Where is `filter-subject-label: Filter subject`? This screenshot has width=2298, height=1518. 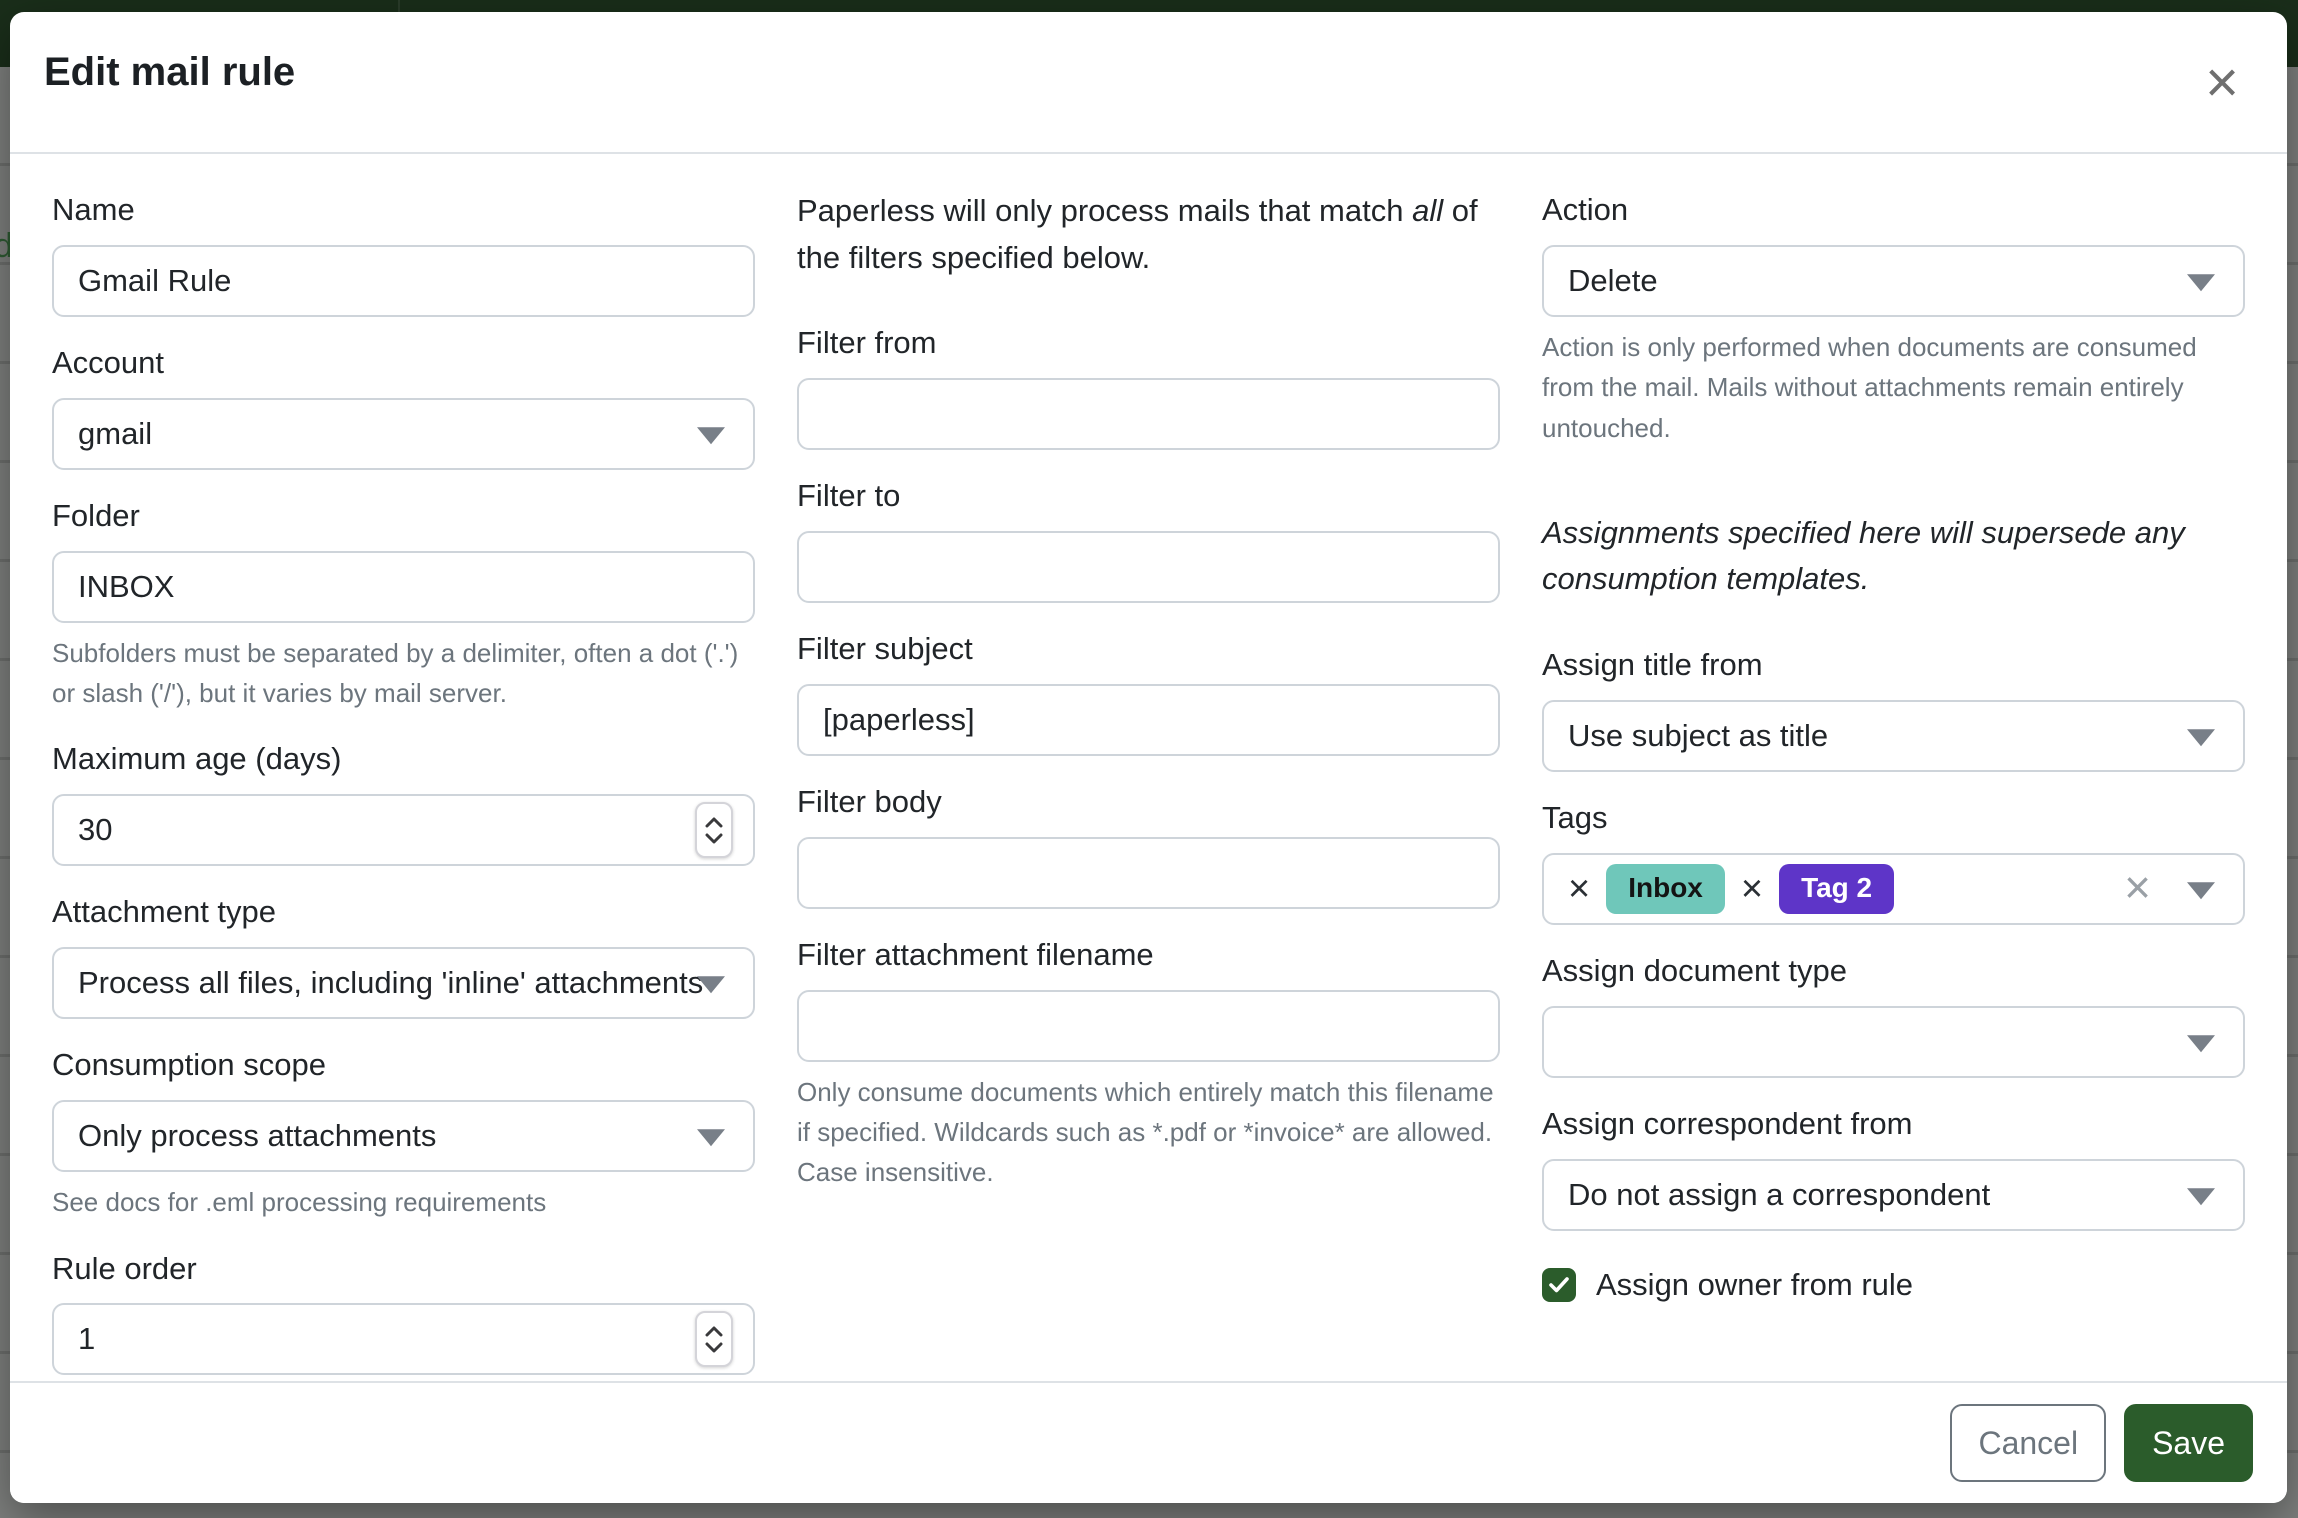 filter-subject-label: Filter subject is located at coordinates (885, 648).